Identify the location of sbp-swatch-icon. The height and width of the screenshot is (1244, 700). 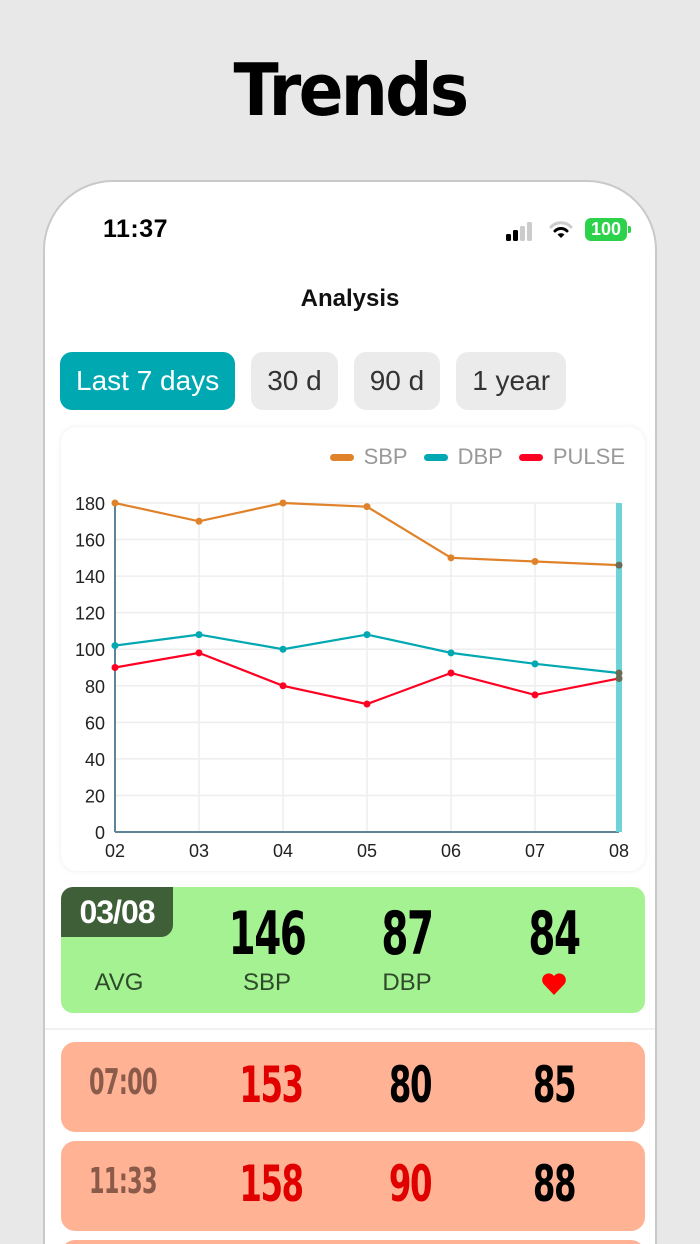
(341, 457).